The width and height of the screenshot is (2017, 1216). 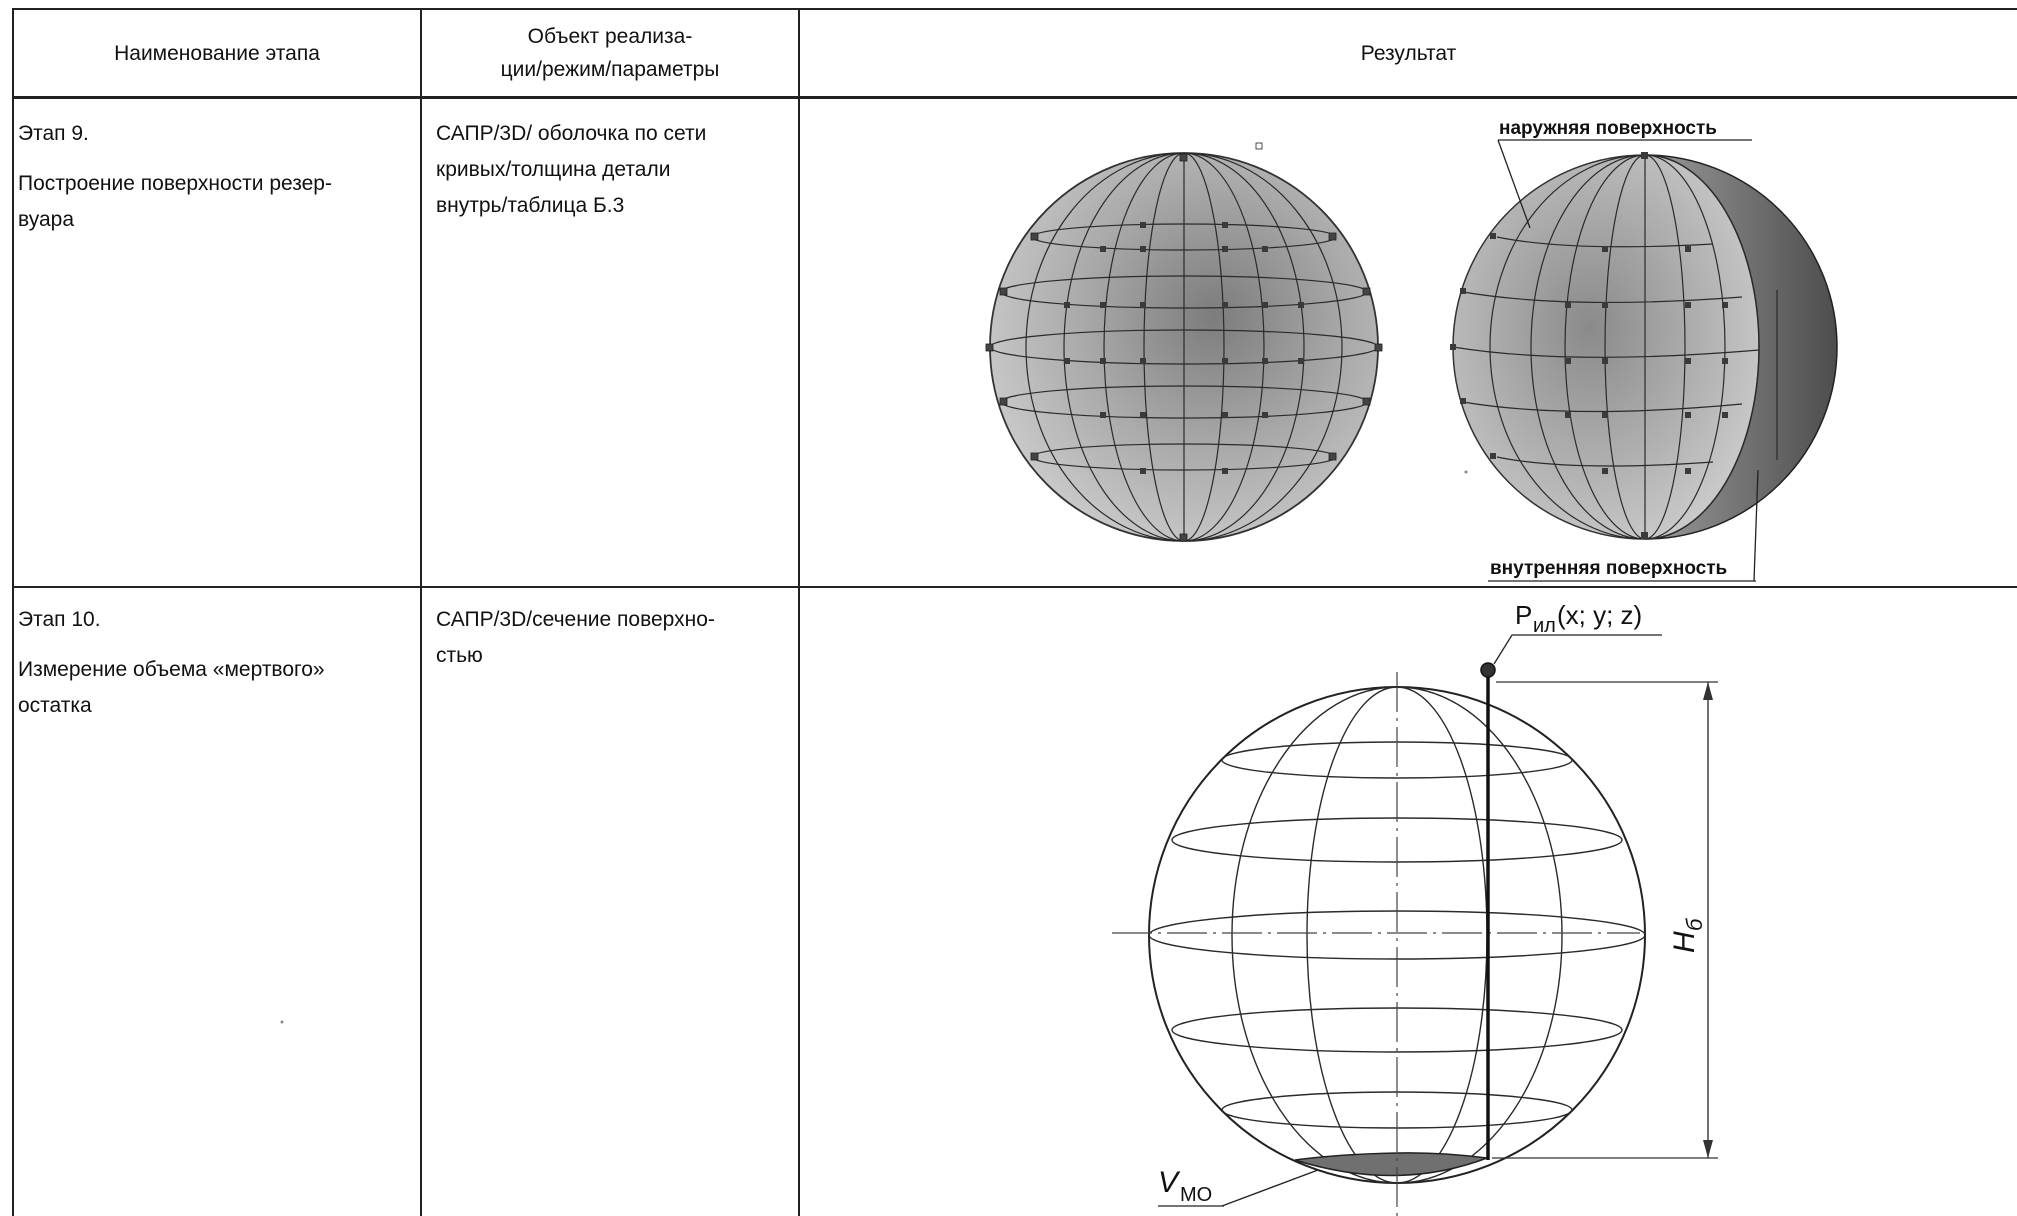 I want to click on header-object: Объект реализа- ции/режим/параметры, so click(x=610, y=53).